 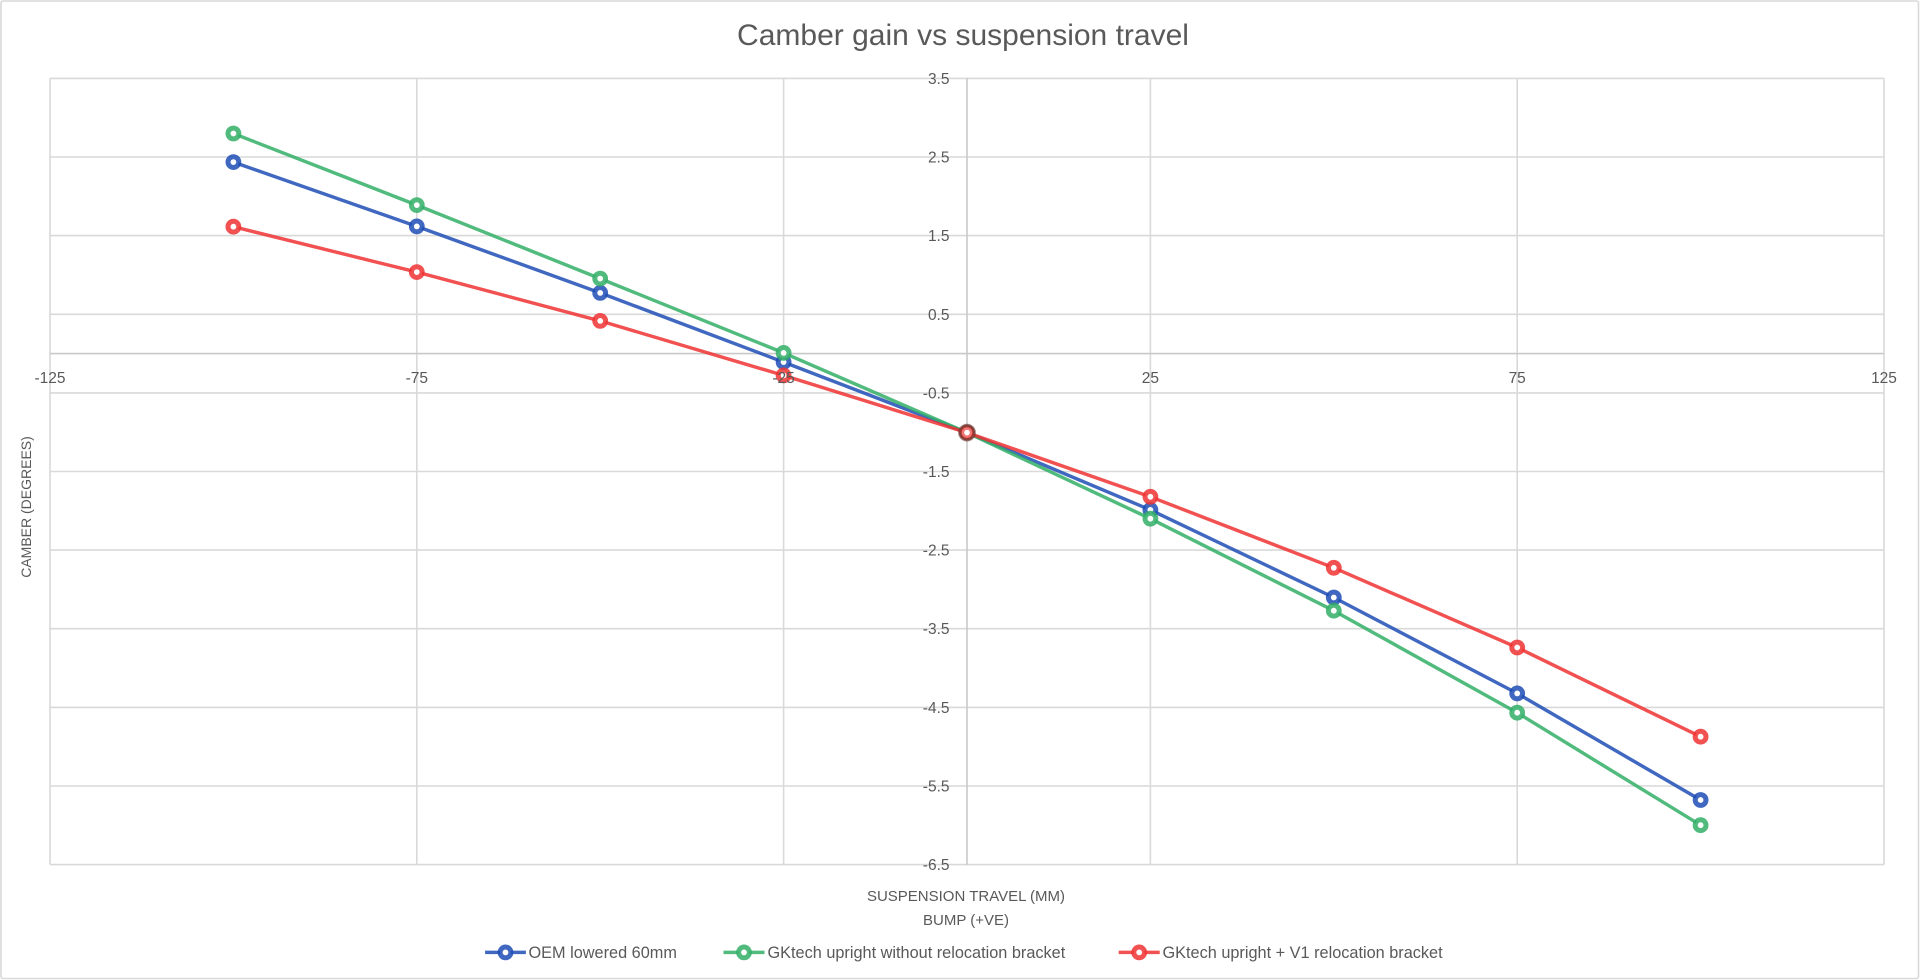 What do you see at coordinates (49, 378) in the screenshot?
I see `svg-text: -125` at bounding box center [49, 378].